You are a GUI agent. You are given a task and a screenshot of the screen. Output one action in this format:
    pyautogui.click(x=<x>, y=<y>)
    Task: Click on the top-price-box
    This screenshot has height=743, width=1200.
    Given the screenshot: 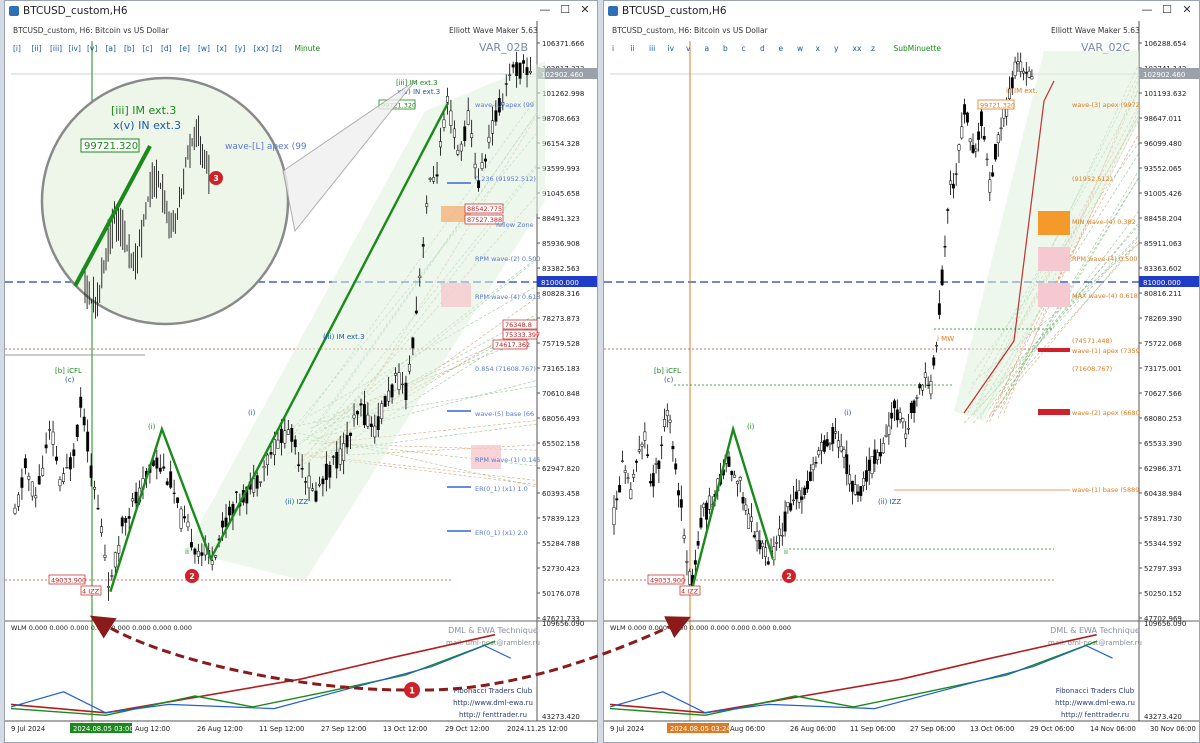 What is the action you would take?
    pyautogui.click(x=996, y=104)
    